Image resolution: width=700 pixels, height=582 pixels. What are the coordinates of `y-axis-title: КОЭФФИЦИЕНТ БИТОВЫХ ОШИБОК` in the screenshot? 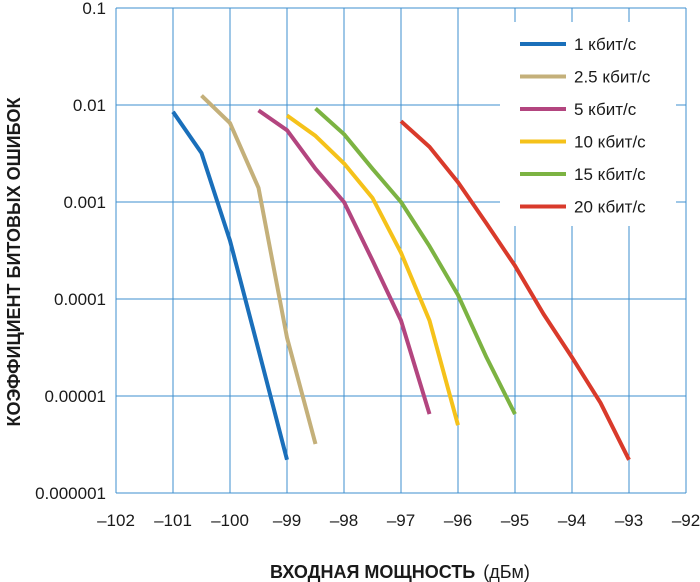 It's located at (14, 261).